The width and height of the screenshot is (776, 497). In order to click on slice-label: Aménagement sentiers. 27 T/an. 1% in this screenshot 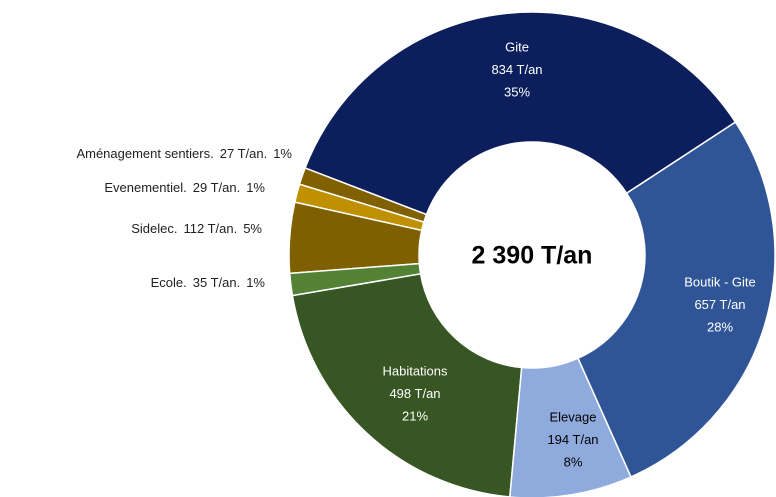, I will do `click(184, 153)`.